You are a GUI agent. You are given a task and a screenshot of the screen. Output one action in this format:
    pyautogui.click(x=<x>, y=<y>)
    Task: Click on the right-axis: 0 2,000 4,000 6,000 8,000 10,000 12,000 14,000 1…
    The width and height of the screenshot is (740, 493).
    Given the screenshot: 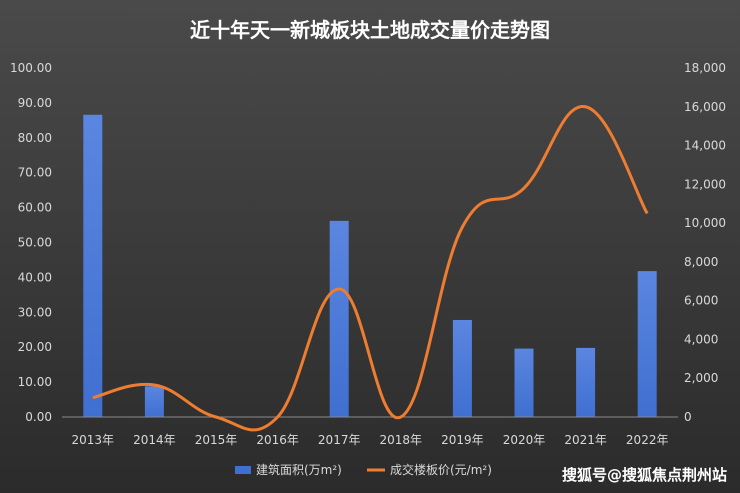 What is the action you would take?
    pyautogui.click(x=705, y=242)
    